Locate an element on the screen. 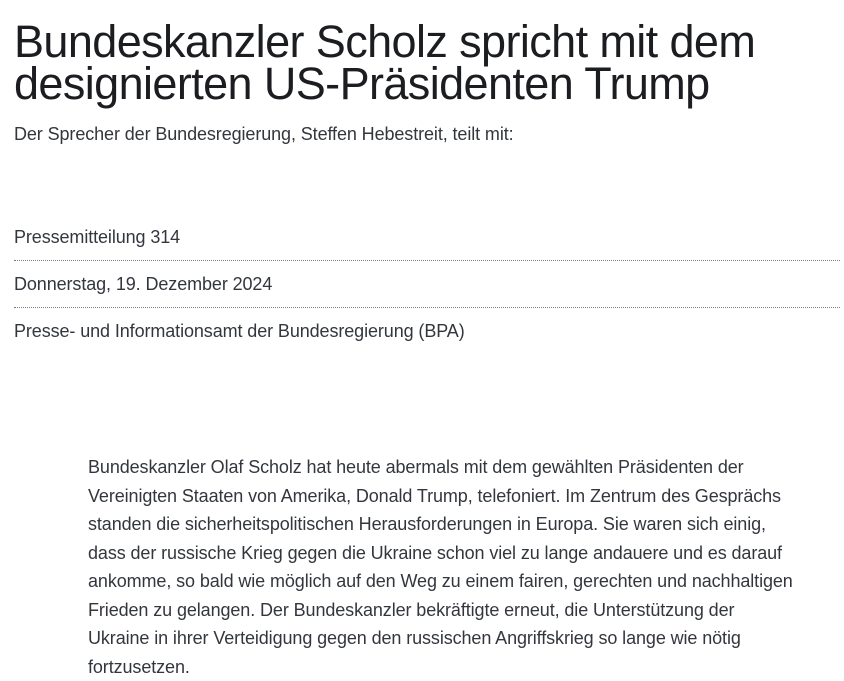  meta-item-date: Donnerstag, 19. Dezember 2024 is located at coordinates (427, 283).